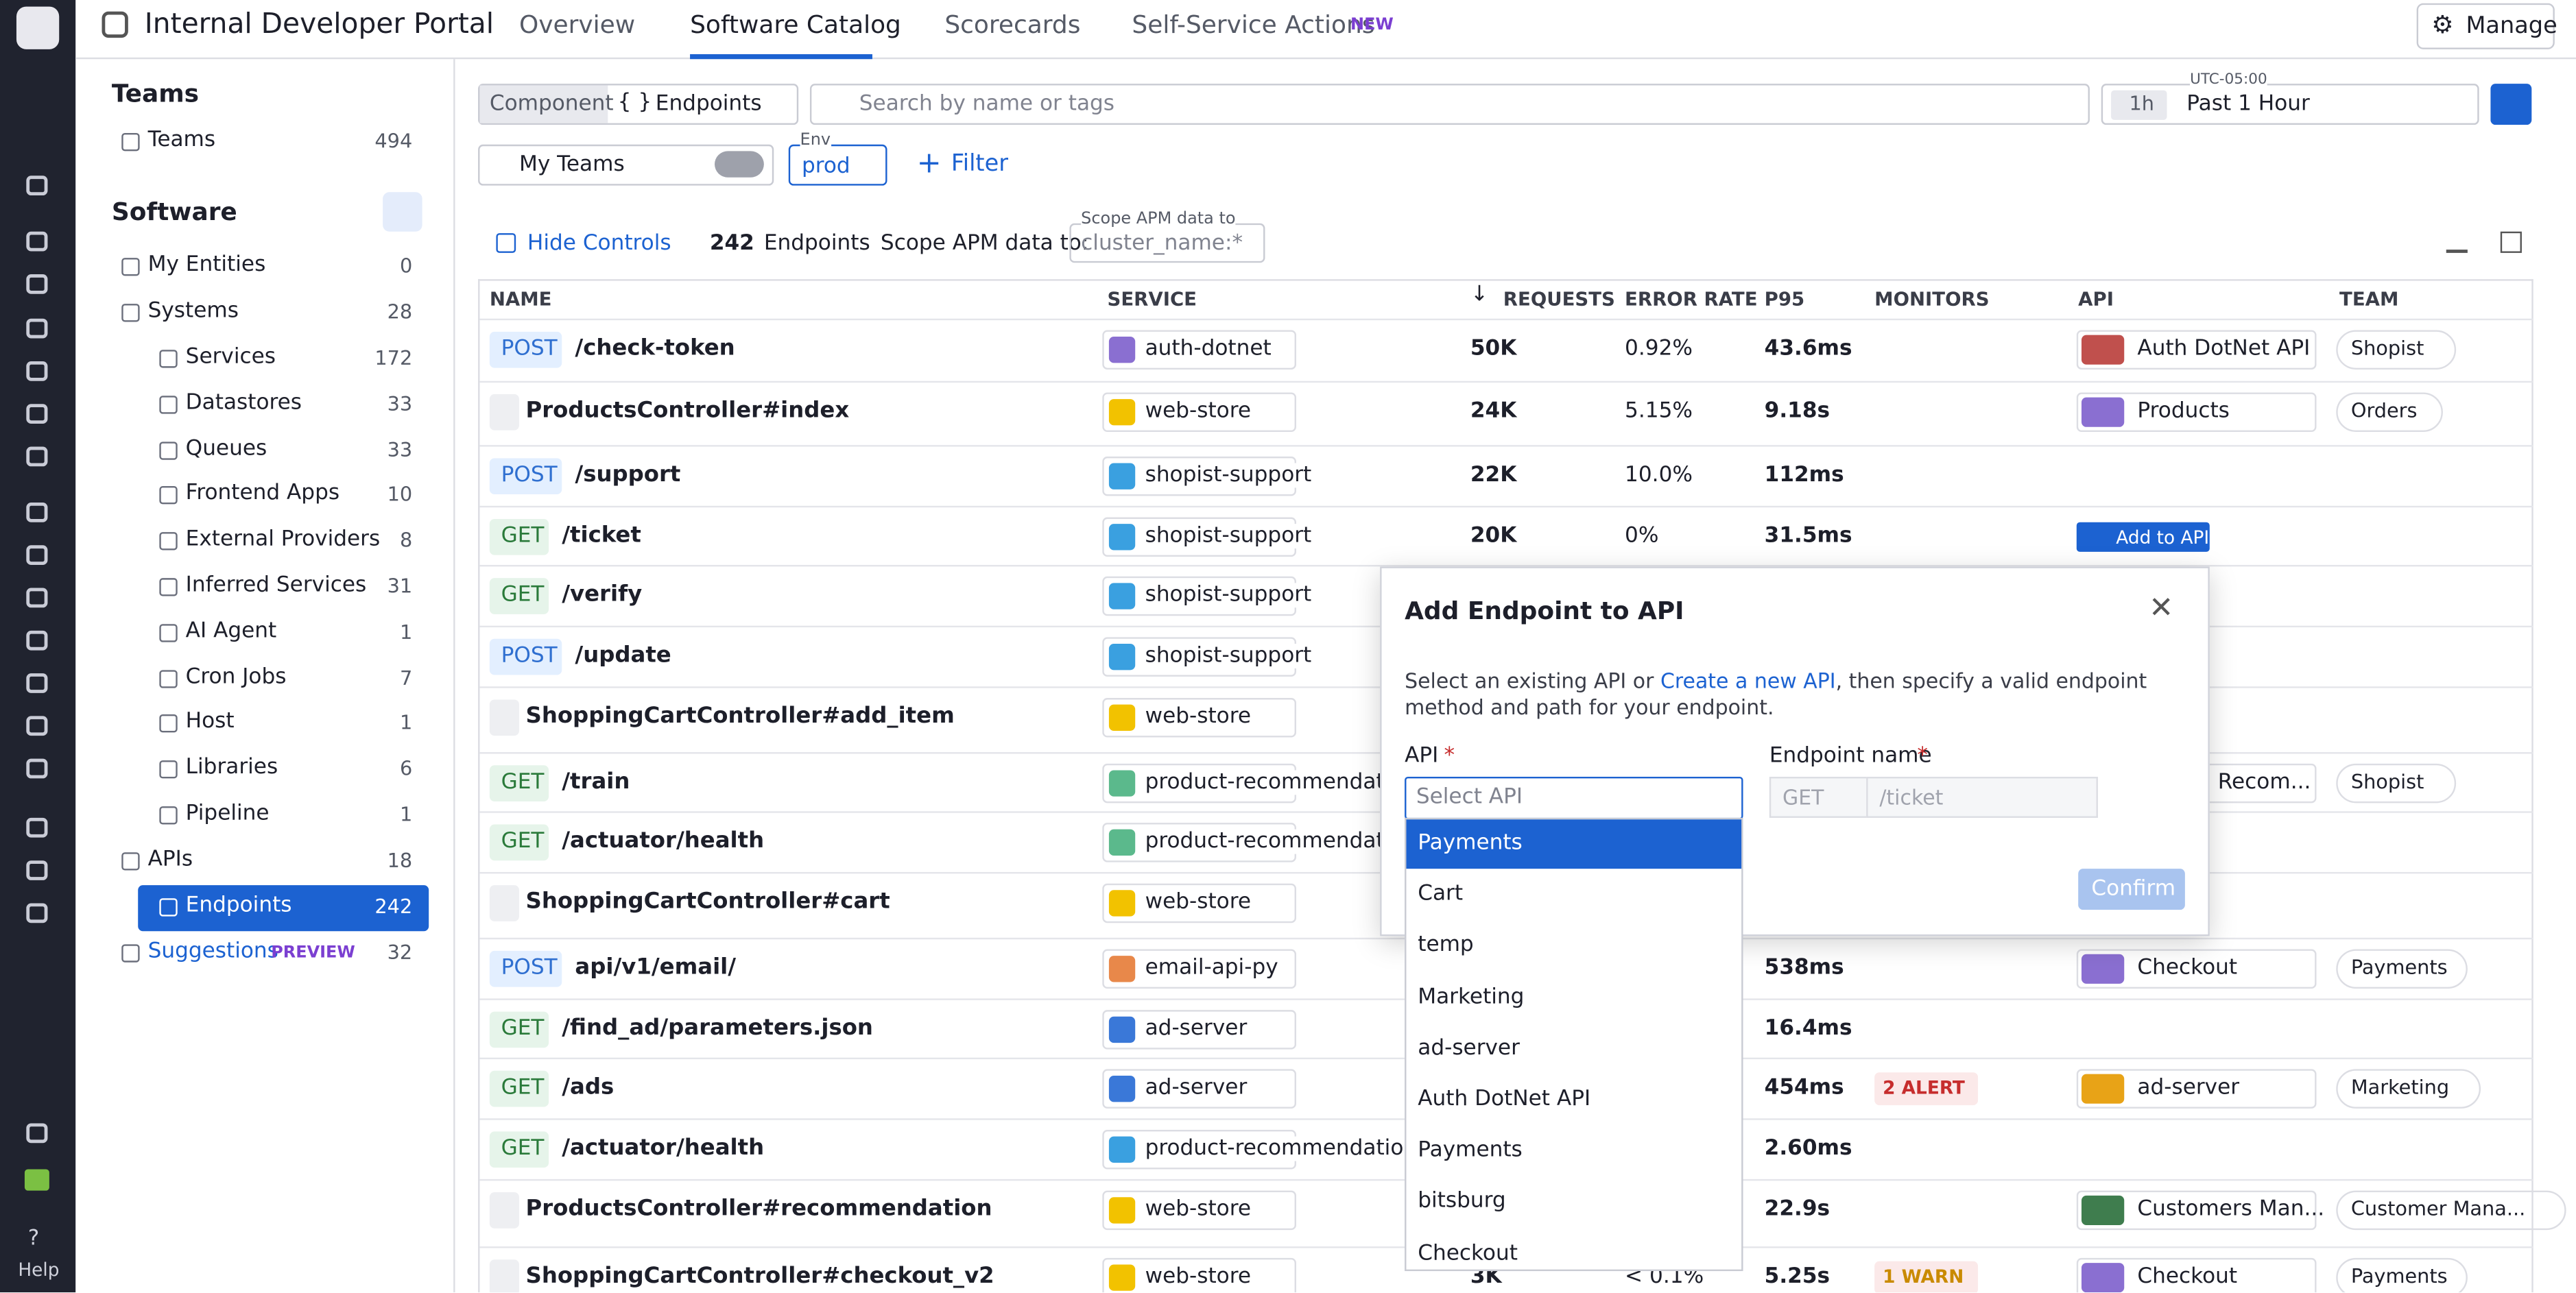 Image resolution: width=2576 pixels, height=1293 pixels. I want to click on time-range: Past 1 Hour, so click(2248, 104).